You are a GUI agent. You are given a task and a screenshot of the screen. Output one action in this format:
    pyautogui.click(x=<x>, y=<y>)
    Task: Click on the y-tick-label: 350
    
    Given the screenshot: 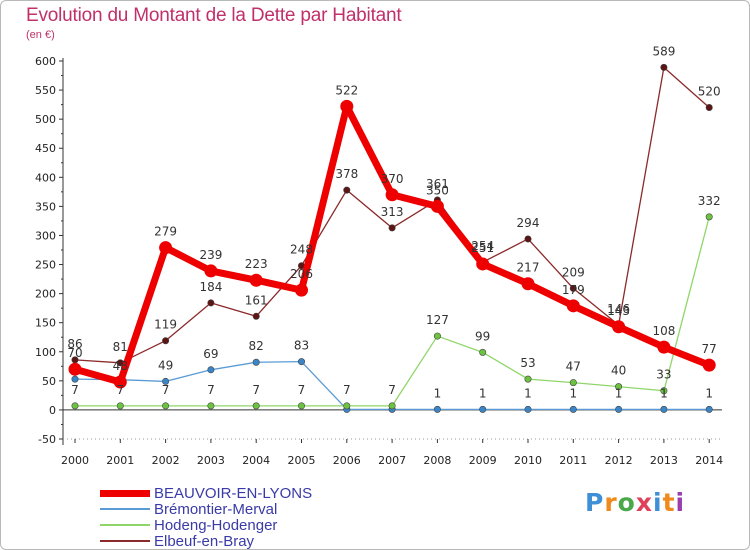 What is the action you would take?
    pyautogui.click(x=45, y=206)
    